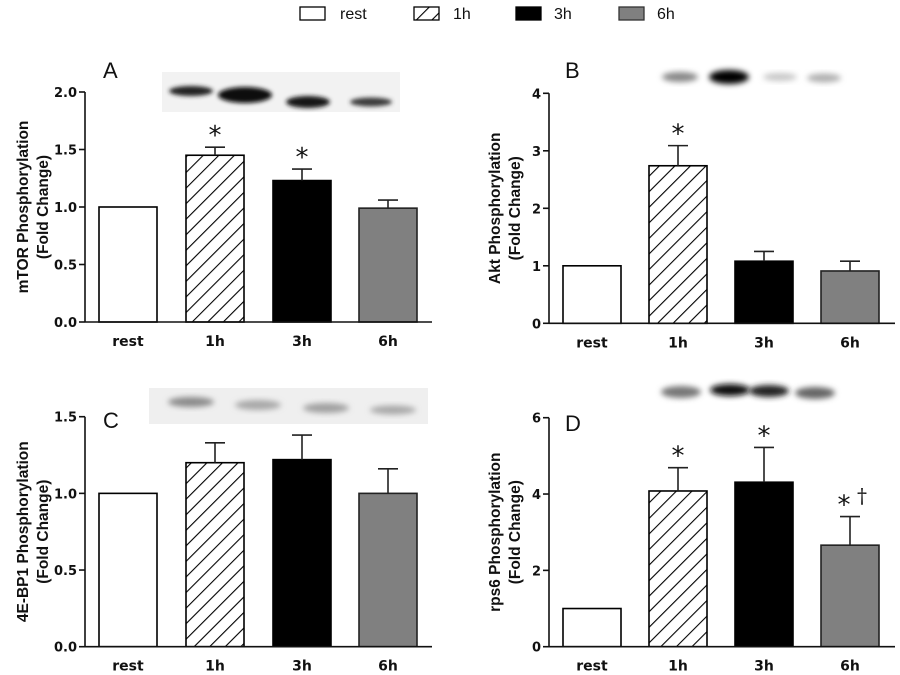  I want to click on legend-item-3h: 3h, so click(543, 14).